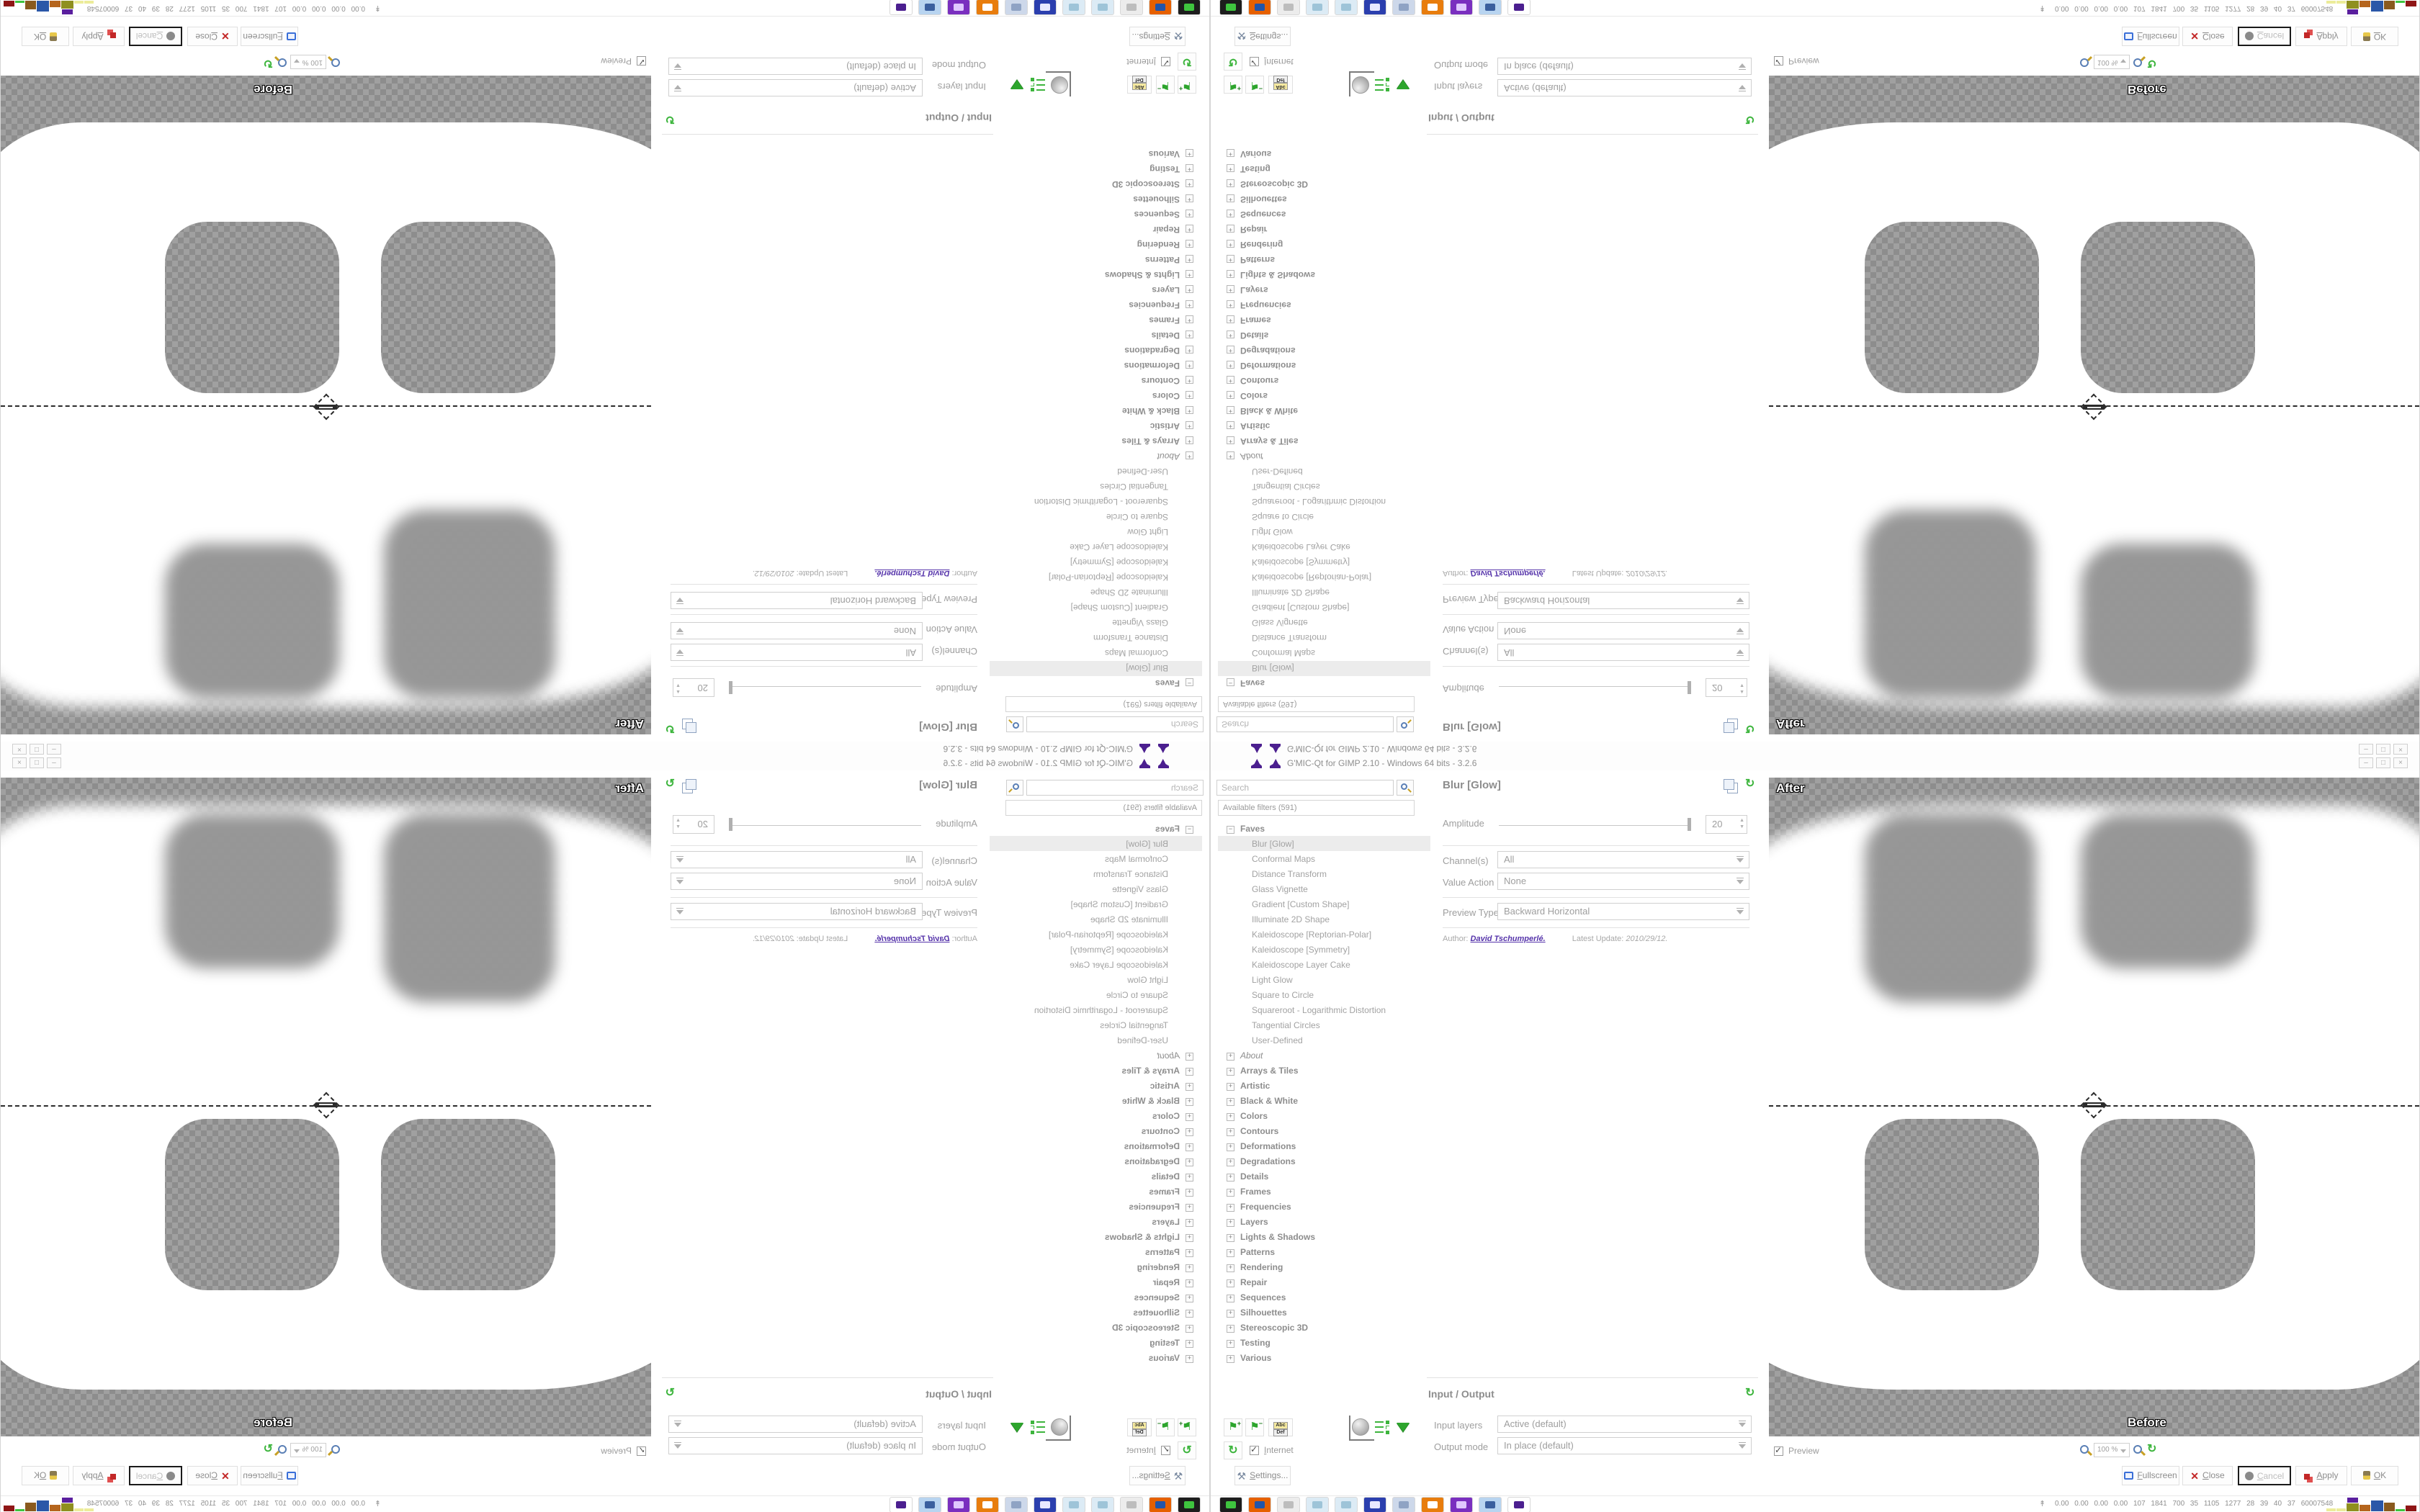  I want to click on apply-button: Apply, so click(99, 1475).